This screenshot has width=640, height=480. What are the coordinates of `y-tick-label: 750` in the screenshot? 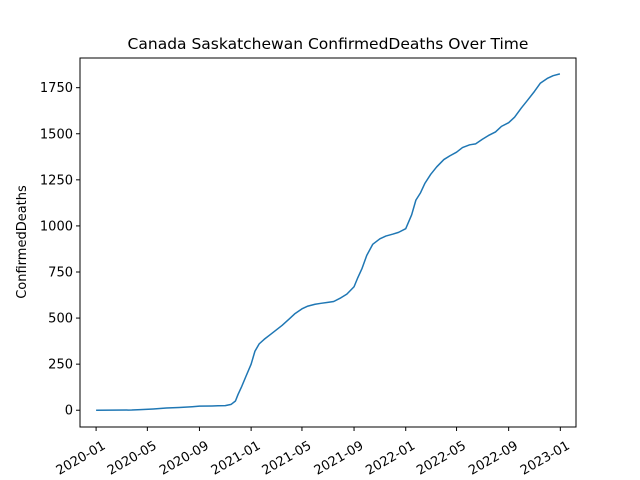 It's located at (60, 272).